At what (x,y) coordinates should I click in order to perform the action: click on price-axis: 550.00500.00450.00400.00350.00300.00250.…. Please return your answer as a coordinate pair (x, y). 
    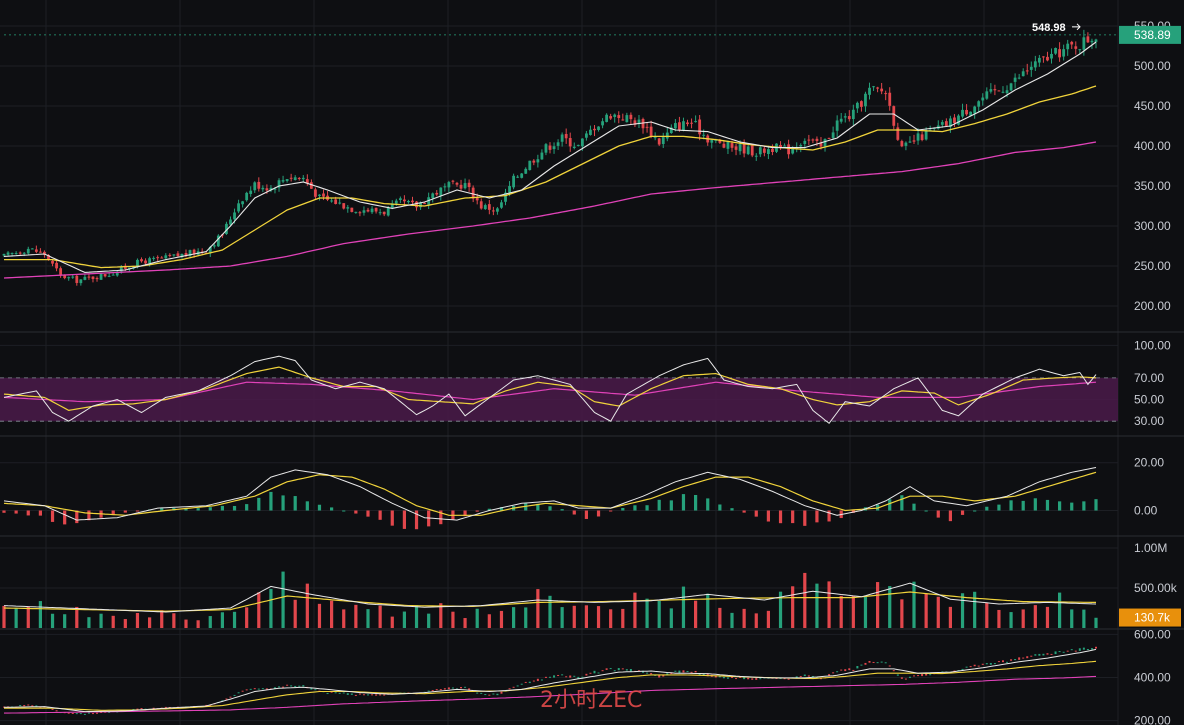
    Looking at the image, I should click on (1156, 372).